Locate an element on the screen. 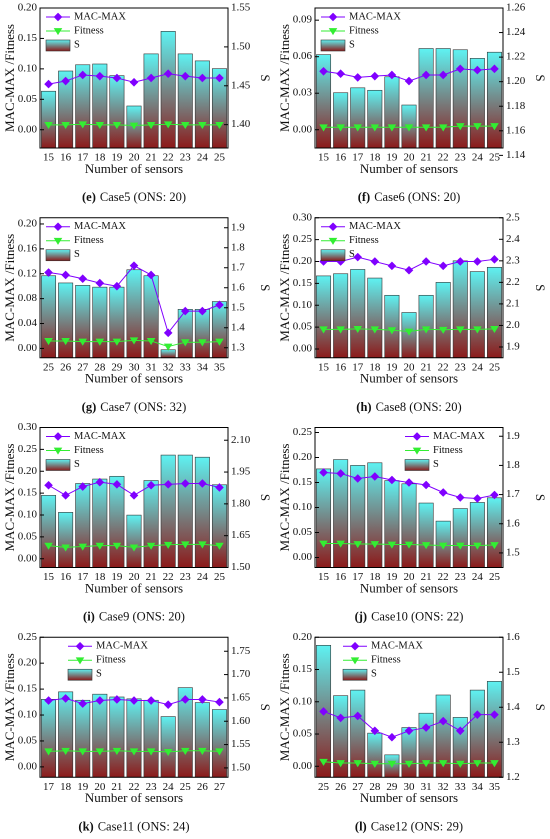  y2-tick-label: 1.3 is located at coordinates (238, 347).